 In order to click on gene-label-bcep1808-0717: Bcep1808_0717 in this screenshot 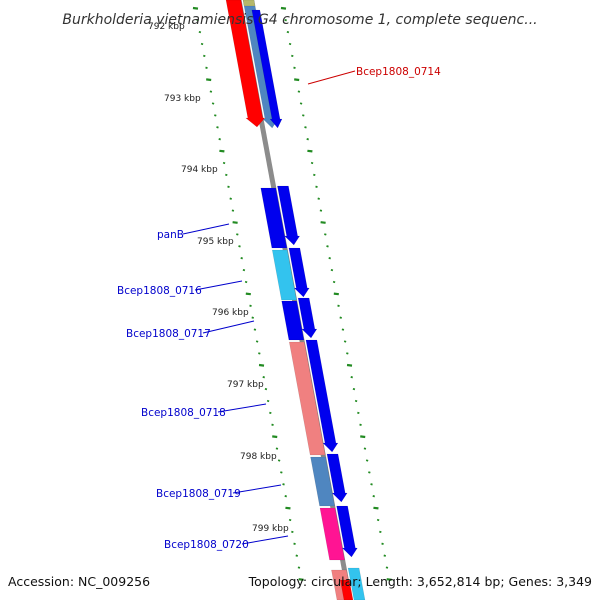, I will do `click(168, 334)`.